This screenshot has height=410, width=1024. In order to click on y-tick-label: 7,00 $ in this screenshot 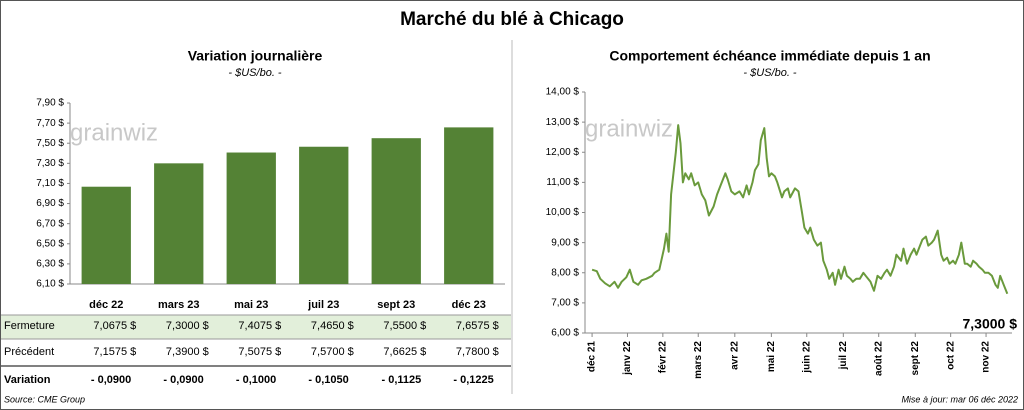, I will do `click(565, 303)`.